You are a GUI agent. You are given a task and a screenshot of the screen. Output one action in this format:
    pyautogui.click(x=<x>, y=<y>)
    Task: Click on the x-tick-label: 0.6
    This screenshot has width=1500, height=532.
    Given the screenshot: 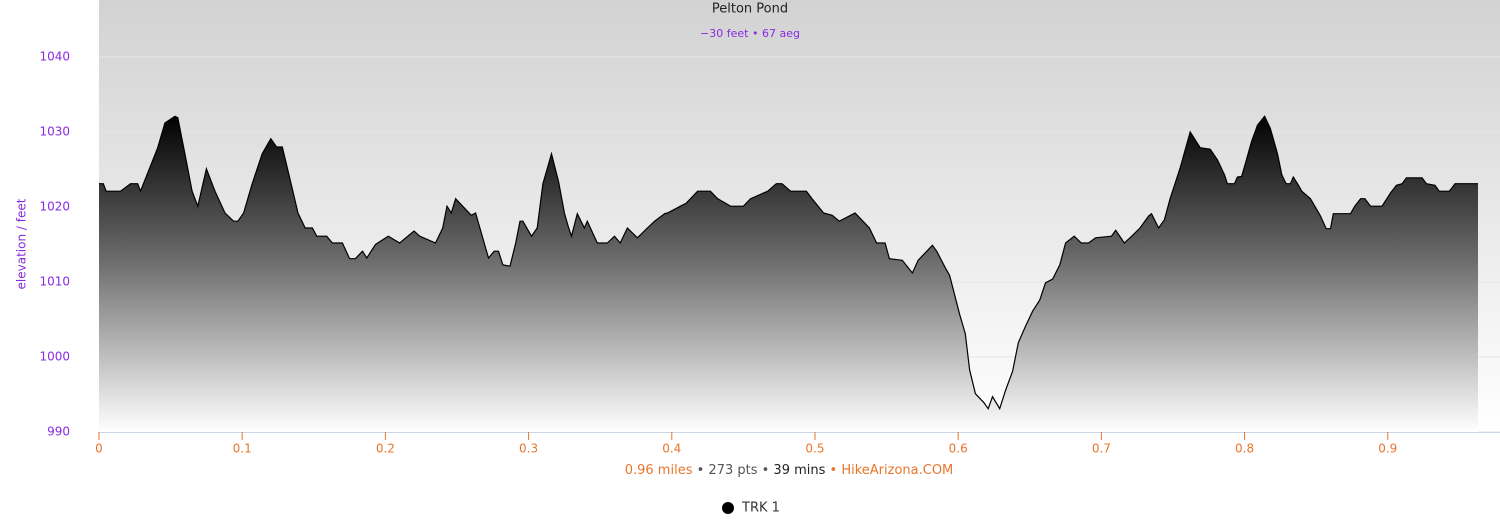 What is the action you would take?
    pyautogui.click(x=958, y=449)
    